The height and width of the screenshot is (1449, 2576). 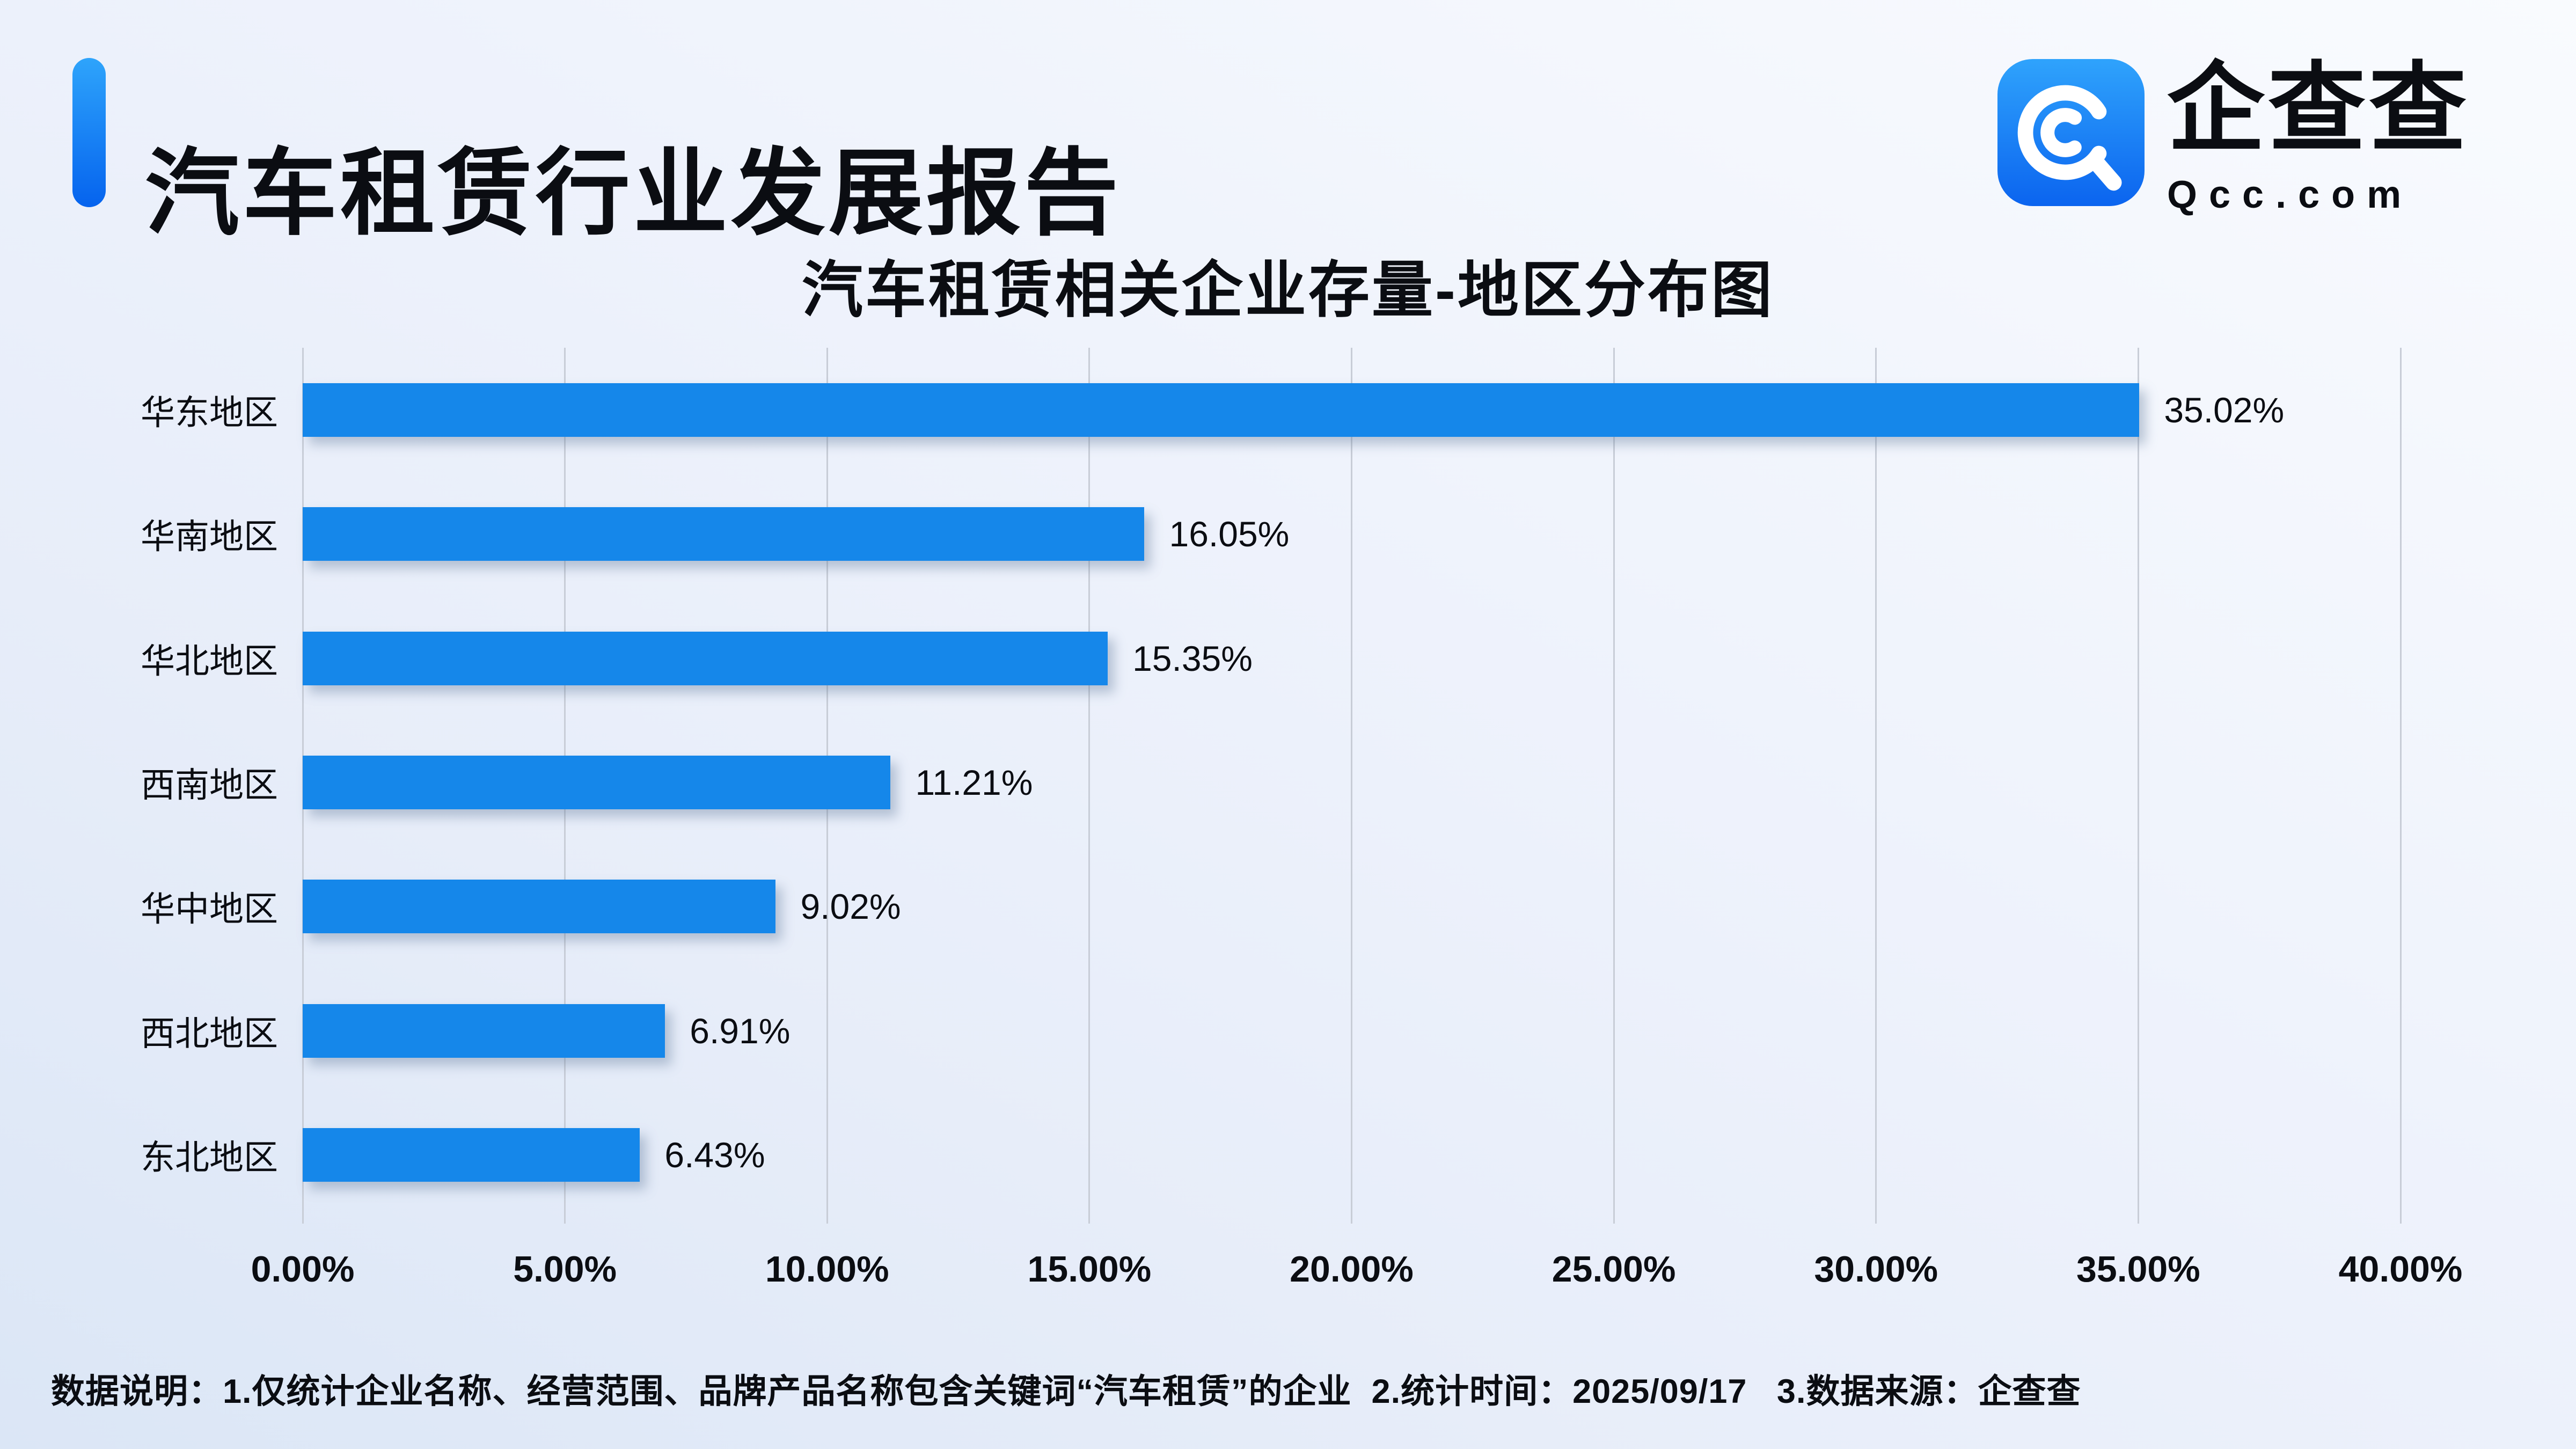 What do you see at coordinates (209, 537) in the screenshot?
I see `category-label: 华南地区` at bounding box center [209, 537].